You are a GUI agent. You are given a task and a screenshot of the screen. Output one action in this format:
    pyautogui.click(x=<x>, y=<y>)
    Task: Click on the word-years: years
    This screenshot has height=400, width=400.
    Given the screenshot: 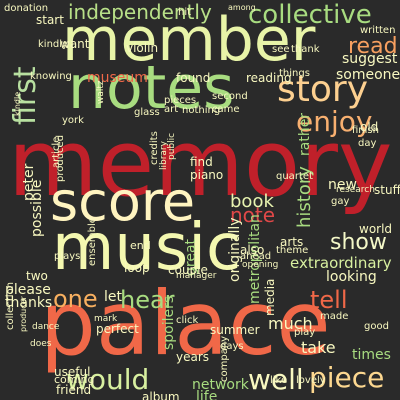 What is the action you would take?
    pyautogui.click(x=193, y=357)
    